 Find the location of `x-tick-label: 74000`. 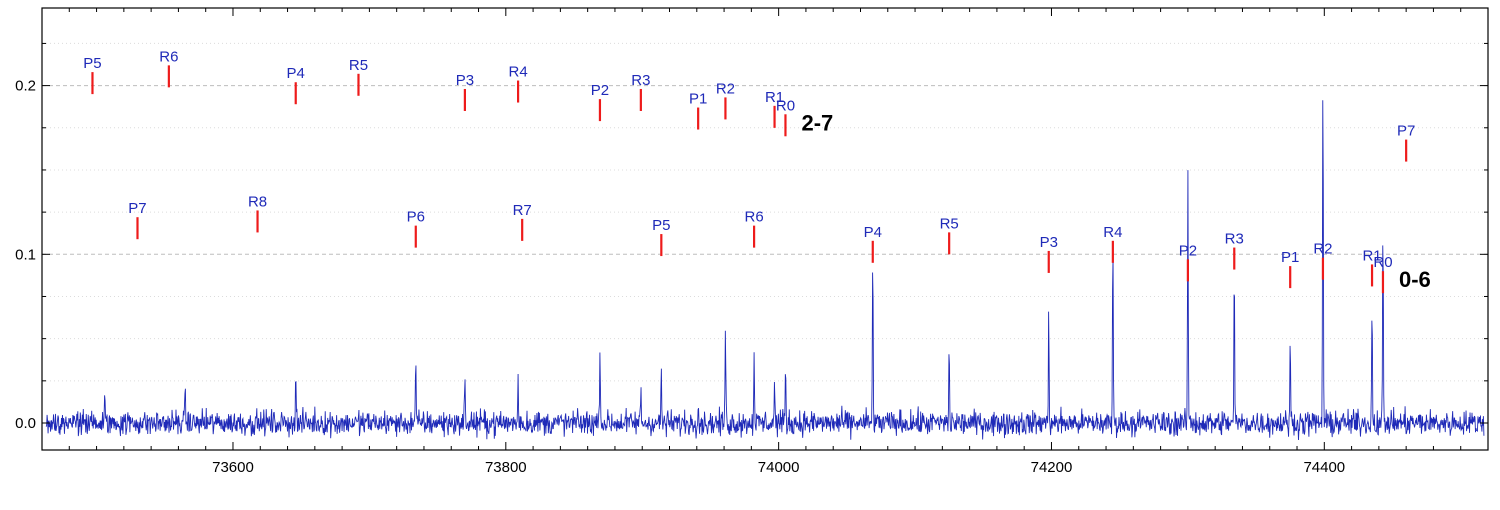

x-tick-label: 74000 is located at coordinates (779, 467).